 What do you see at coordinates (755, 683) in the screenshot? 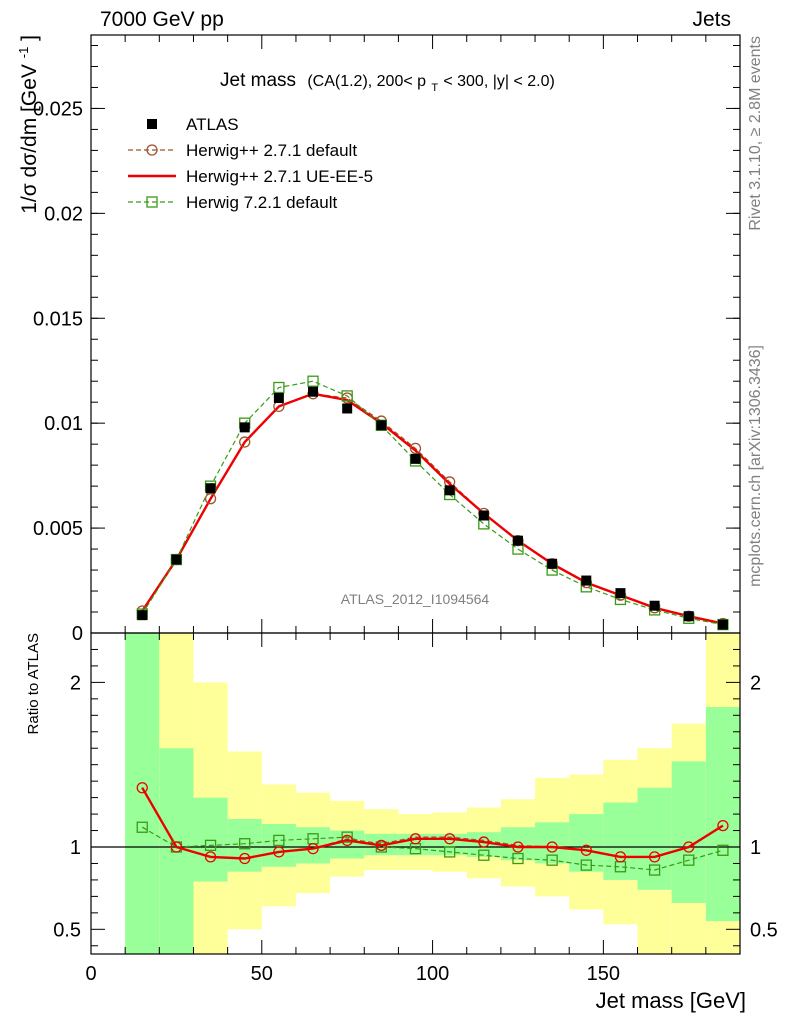
I see `ratio-ytick-label-right: 2` at bounding box center [755, 683].